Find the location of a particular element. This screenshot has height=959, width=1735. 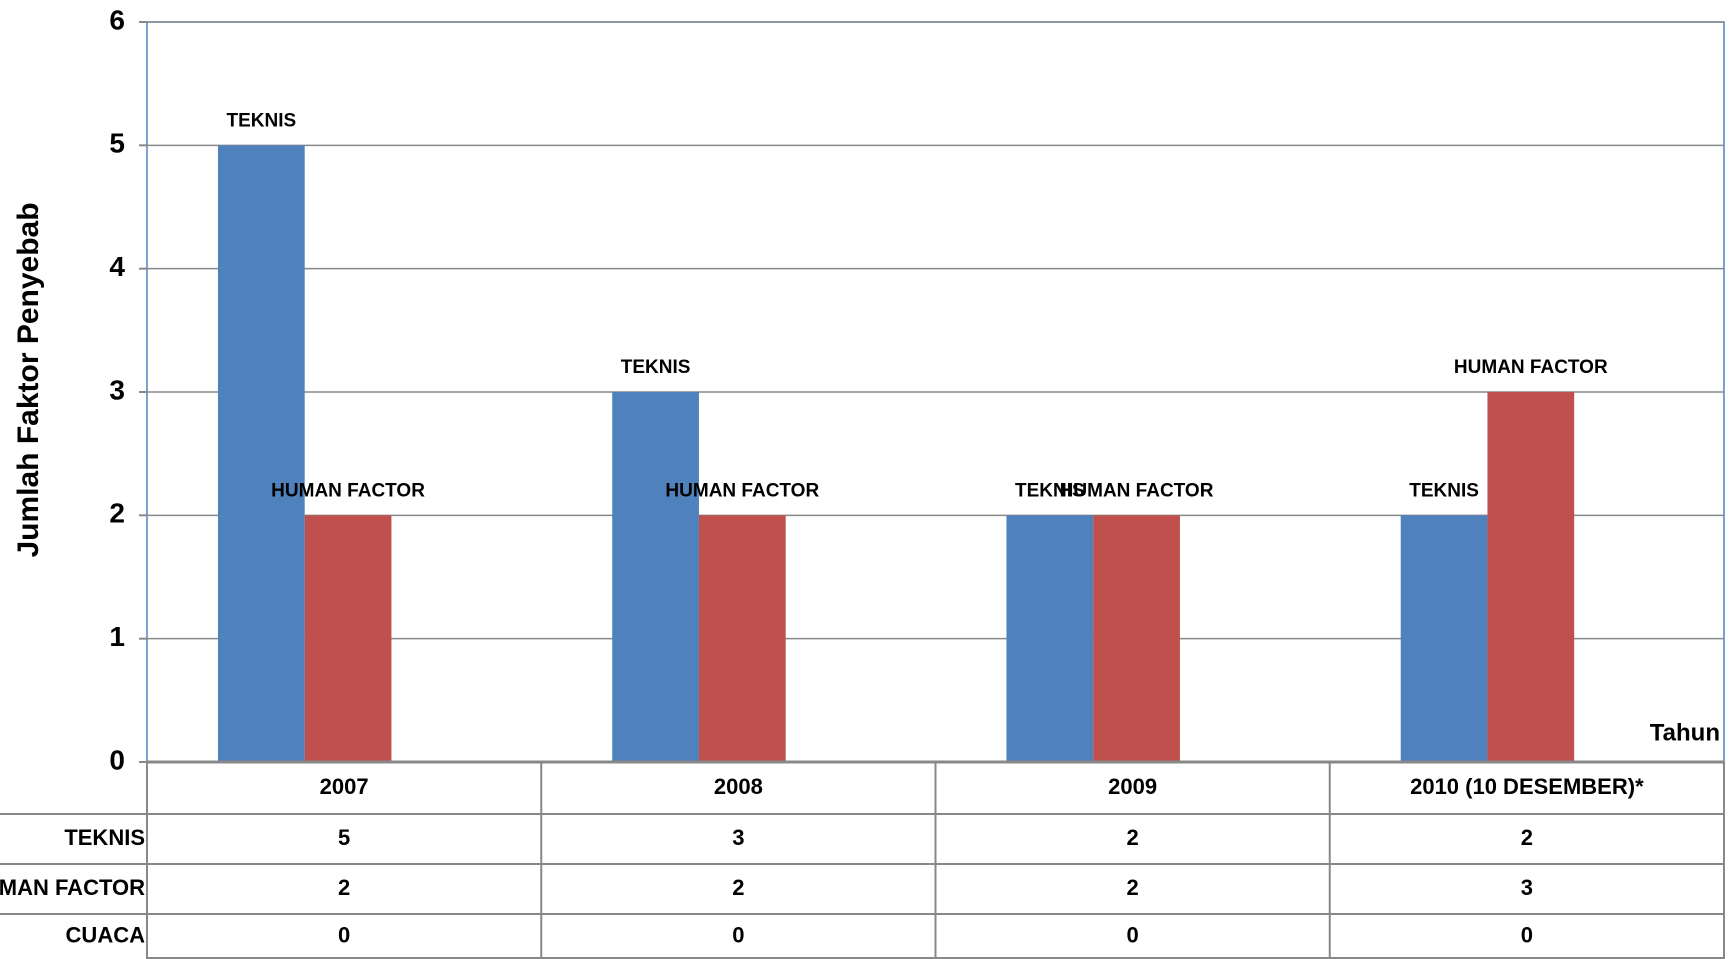

x-tick-label: 2010 (10 DESEMBER)* is located at coordinates (1527, 786).